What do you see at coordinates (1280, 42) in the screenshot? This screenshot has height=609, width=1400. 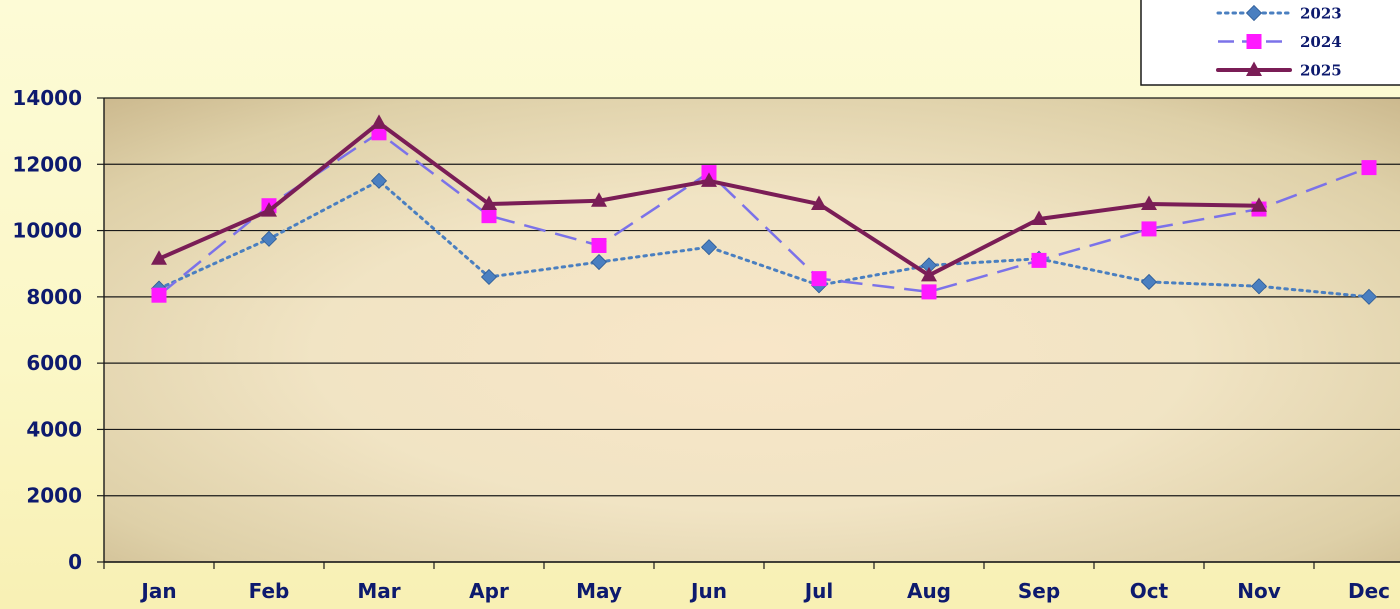 I see `legend-item-2024: 2024` at bounding box center [1280, 42].